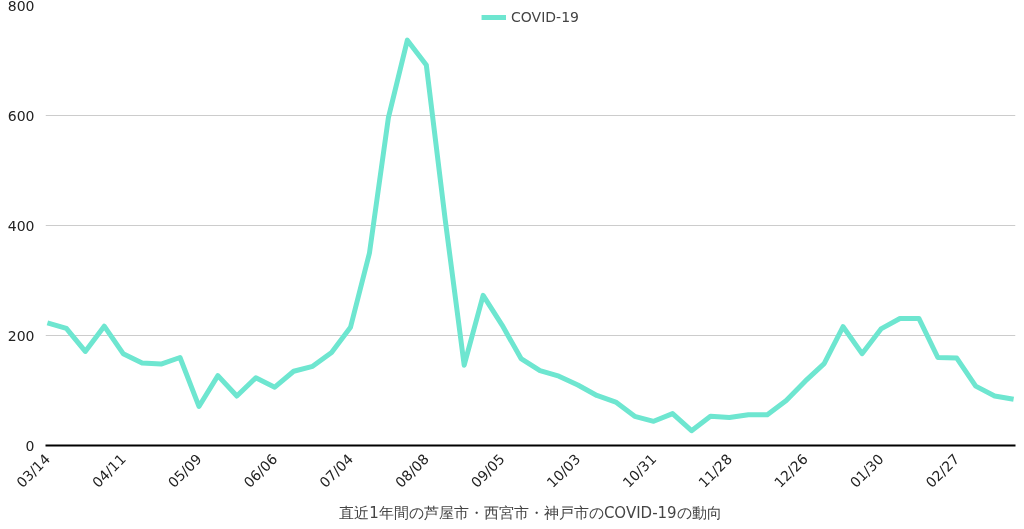 This screenshot has width=1024, height=529. Describe the element at coordinates (545, 17) in the screenshot. I see `legend-label: COVID-19` at that location.